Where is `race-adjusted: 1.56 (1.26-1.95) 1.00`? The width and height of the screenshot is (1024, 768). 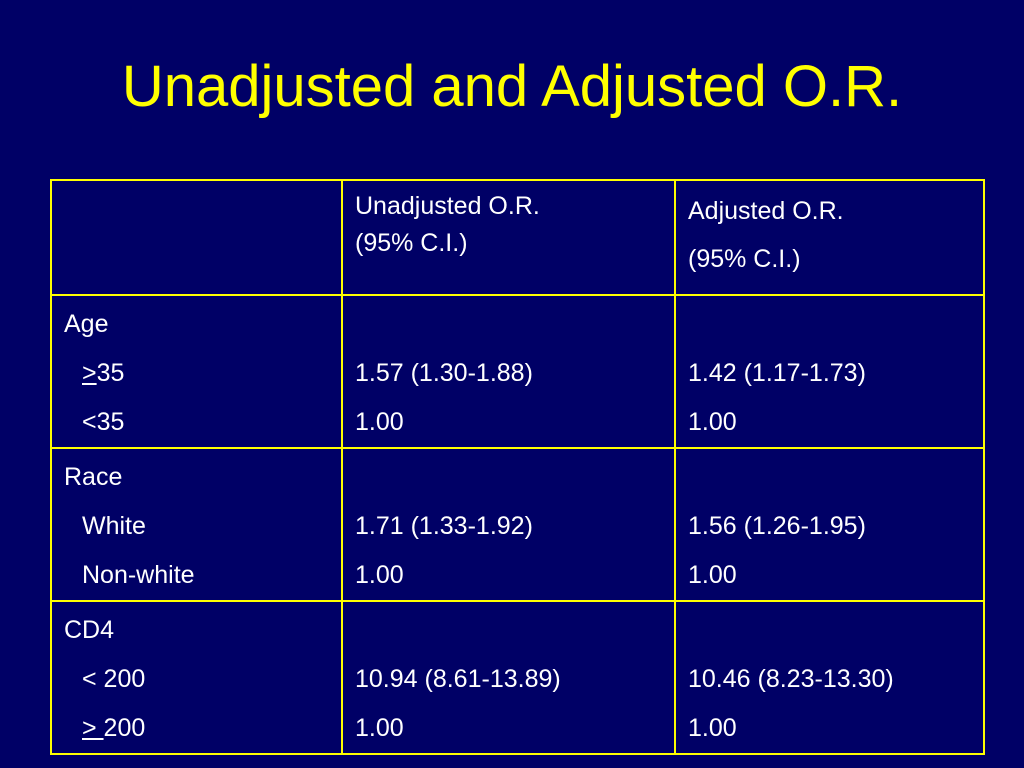 race-adjusted: 1.56 (1.26-1.95) 1.00 is located at coordinates (829, 524).